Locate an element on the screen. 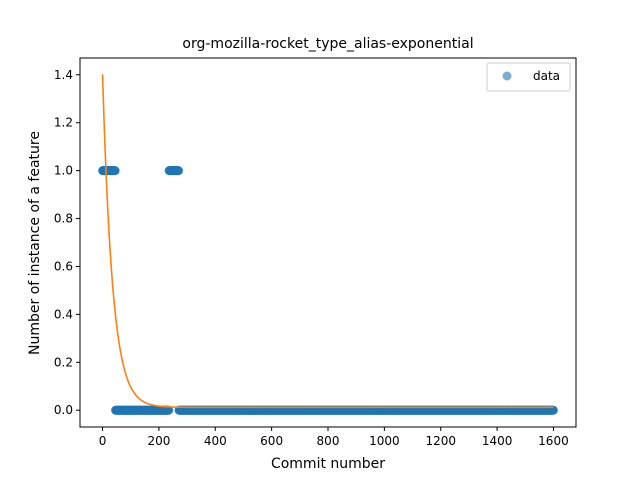 The image size is (640, 480). legend: data is located at coordinates (528, 77).